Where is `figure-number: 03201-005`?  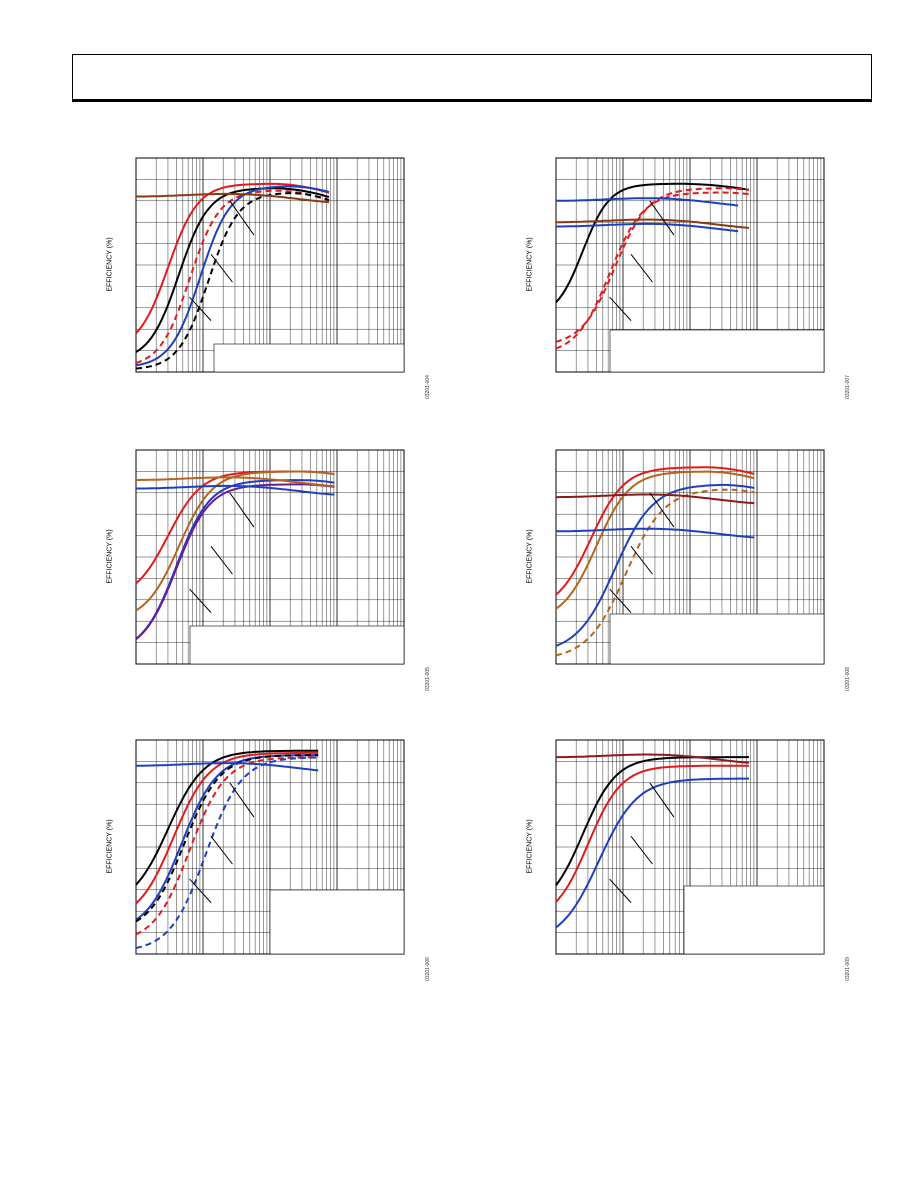 figure-number: 03201-005 is located at coordinates (427, 679).